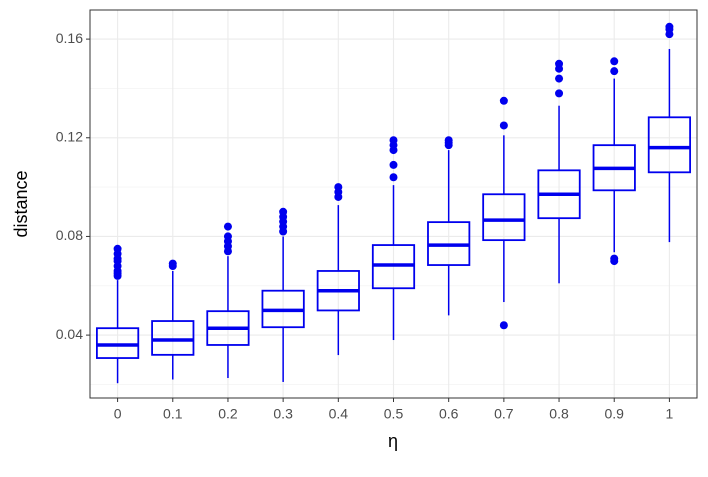  I want to click on x-tick-label: 0.1, so click(173, 414).